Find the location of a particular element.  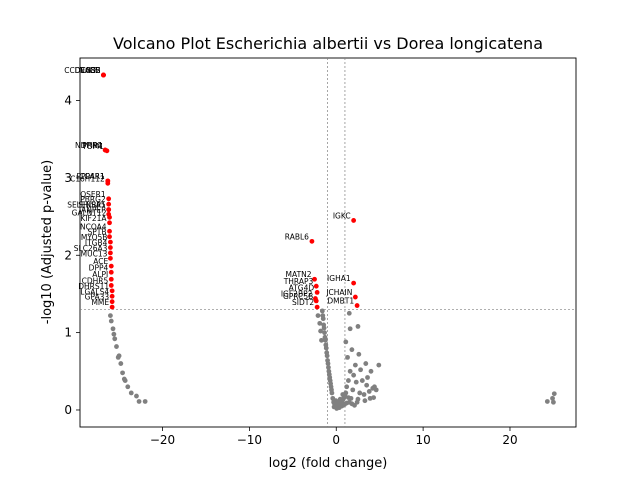

gene-label: SIDT2 is located at coordinates (303, 302).